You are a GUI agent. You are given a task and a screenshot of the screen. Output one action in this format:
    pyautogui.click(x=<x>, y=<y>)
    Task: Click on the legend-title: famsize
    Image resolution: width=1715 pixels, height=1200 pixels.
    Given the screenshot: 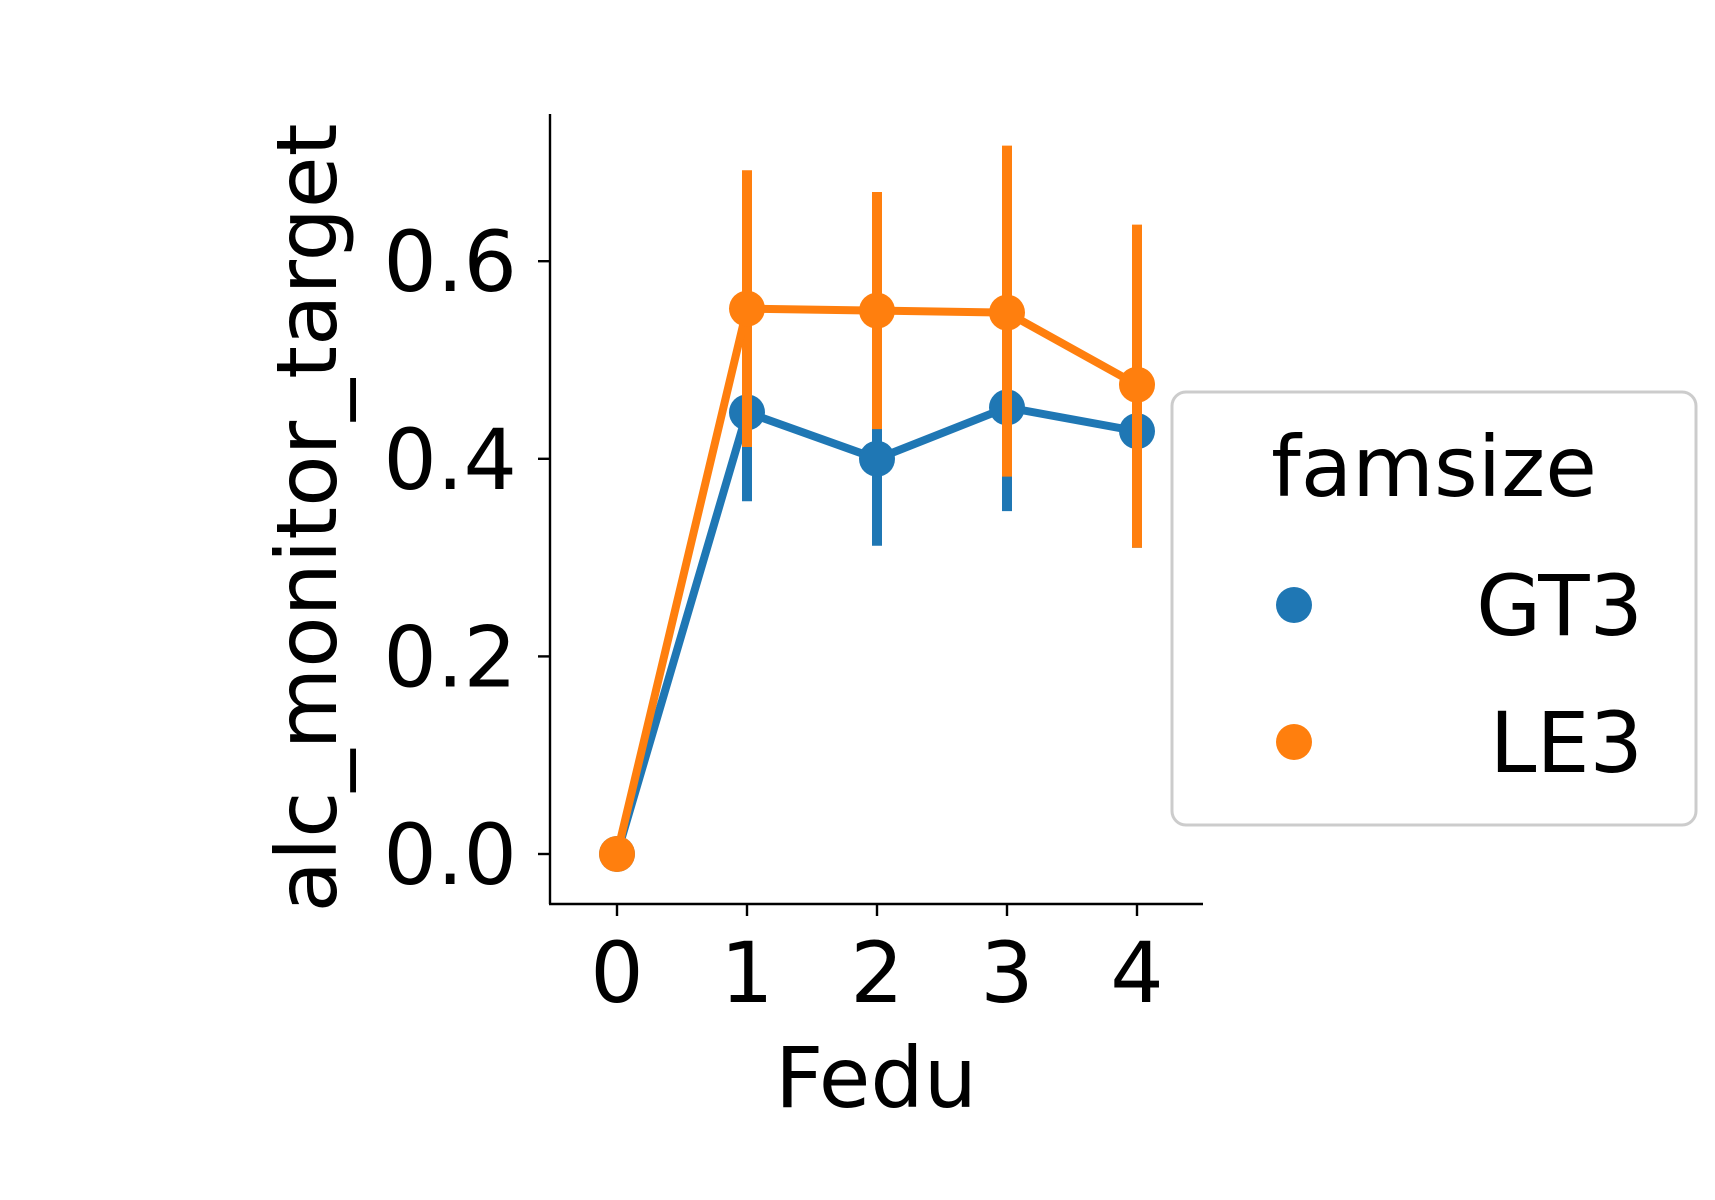 What is the action you would take?
    pyautogui.click(x=1434, y=467)
    